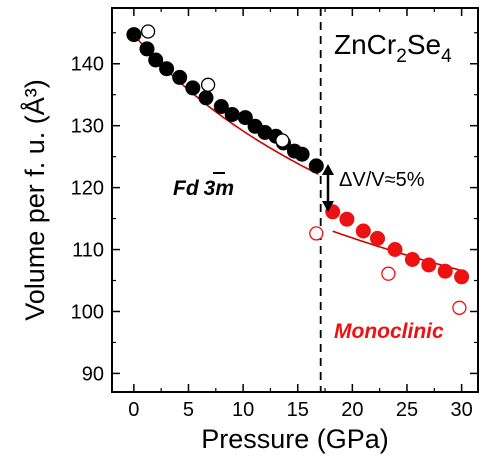  What do you see at coordinates (88, 251) in the screenshot?
I see `y-tick-label: 110` at bounding box center [88, 251].